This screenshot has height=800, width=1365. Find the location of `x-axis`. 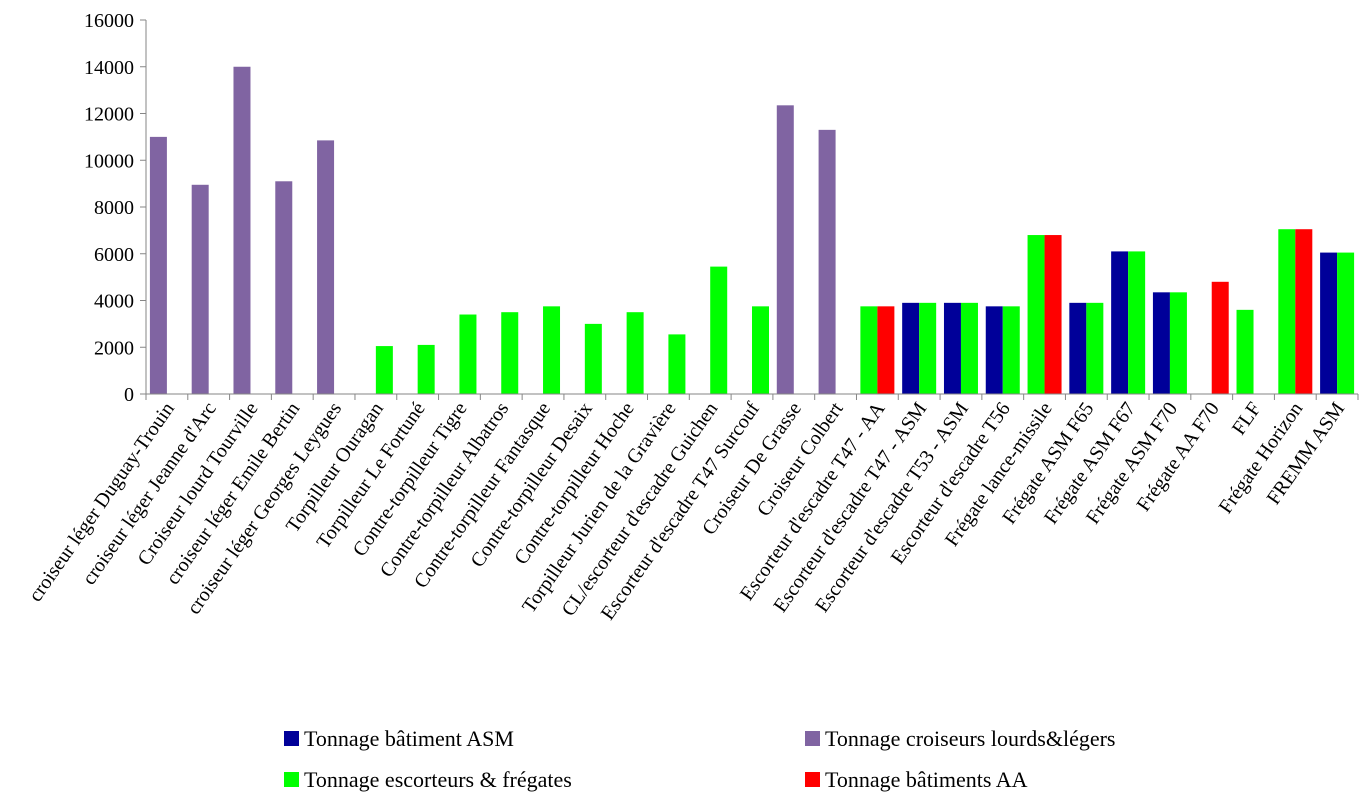

x-axis is located at coordinates (752, 396).